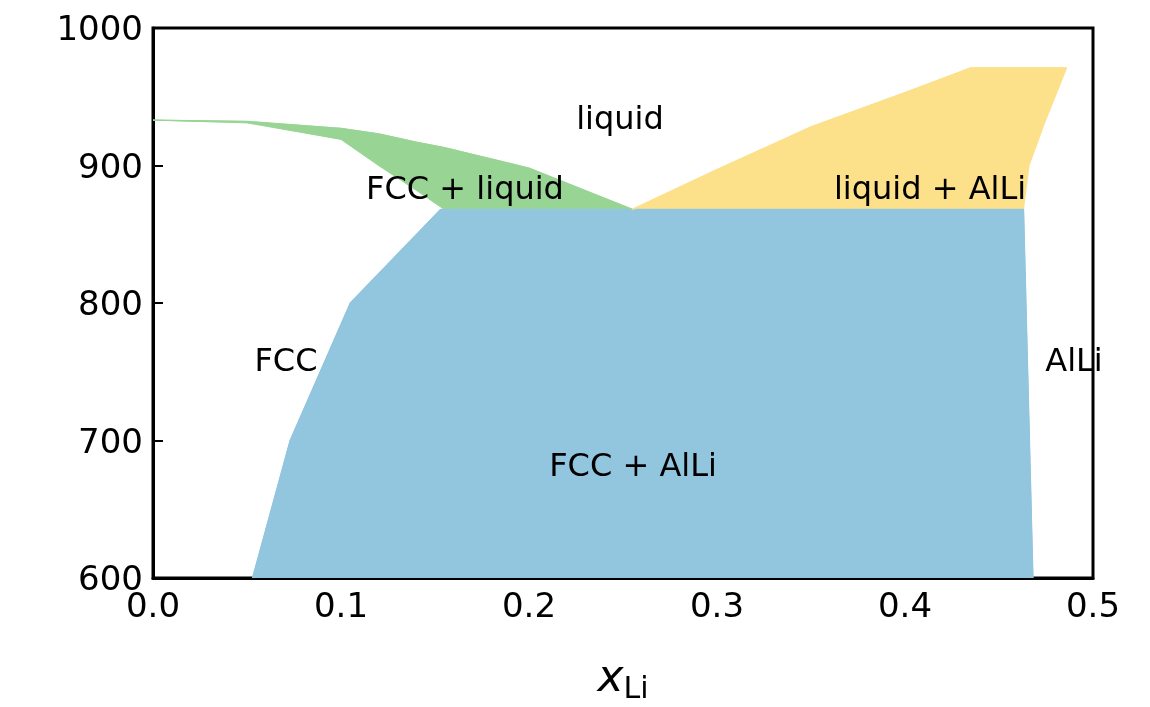 The height and width of the screenshot is (707, 1150). Describe the element at coordinates (529, 605) in the screenshot. I see `x-tick-label: 0.2` at that location.